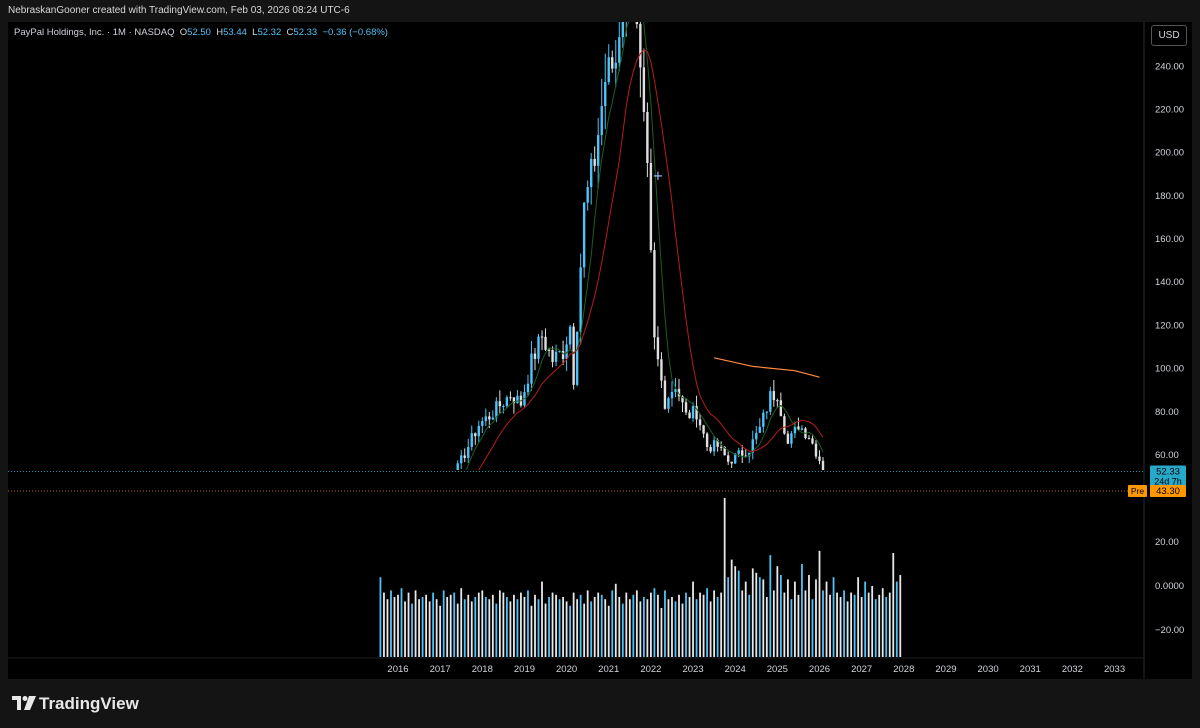 The image size is (1200, 728). Describe the element at coordinates (1169, 282) in the screenshot. I see `y-tick-label: 140.00` at that location.